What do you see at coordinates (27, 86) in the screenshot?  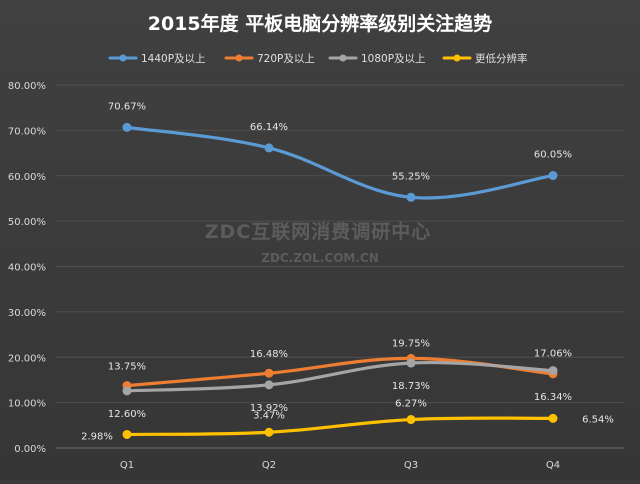 I see `y-tick-label: 80.00%` at bounding box center [27, 86].